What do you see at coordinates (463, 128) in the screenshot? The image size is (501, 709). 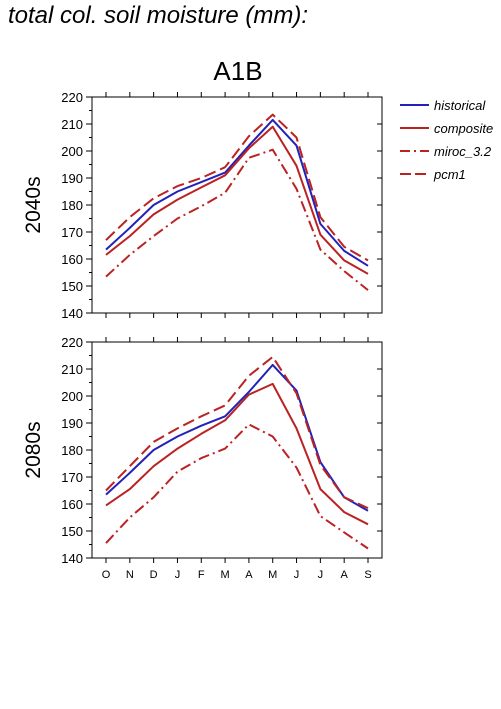 I see `legend-label: composite` at bounding box center [463, 128].